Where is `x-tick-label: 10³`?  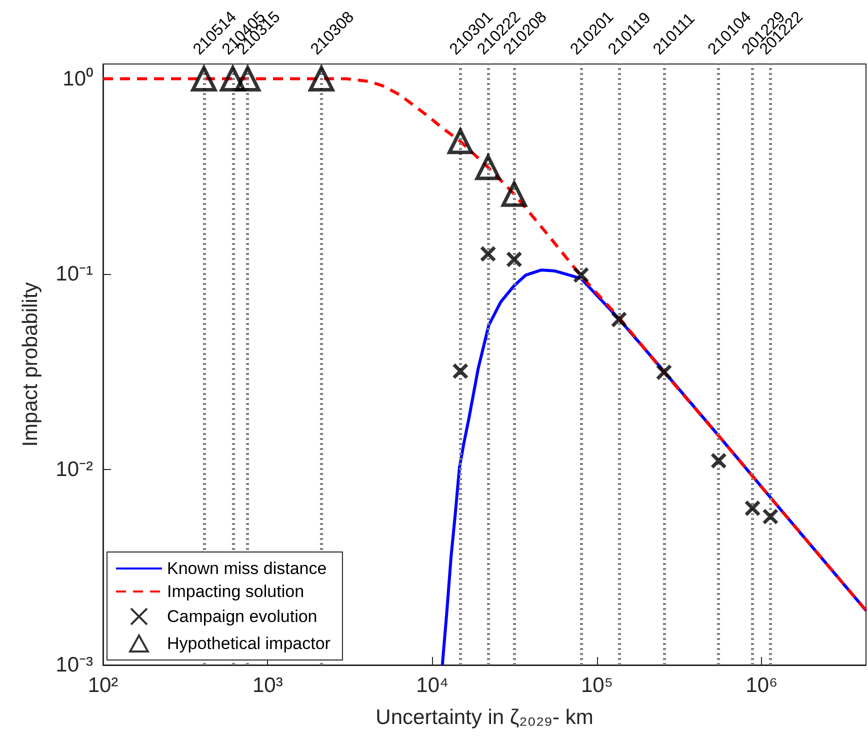 x-tick-label: 10³ is located at coordinates (267, 685).